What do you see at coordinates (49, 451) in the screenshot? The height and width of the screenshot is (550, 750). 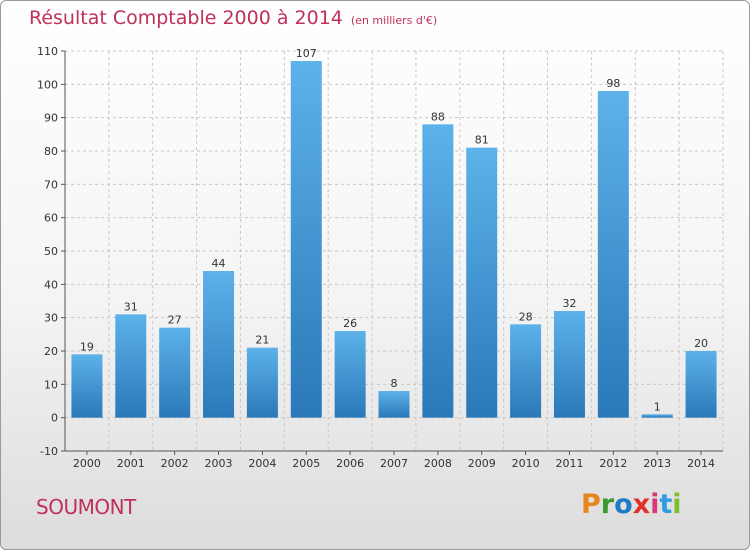 I see `y-tick-label: -10` at bounding box center [49, 451].